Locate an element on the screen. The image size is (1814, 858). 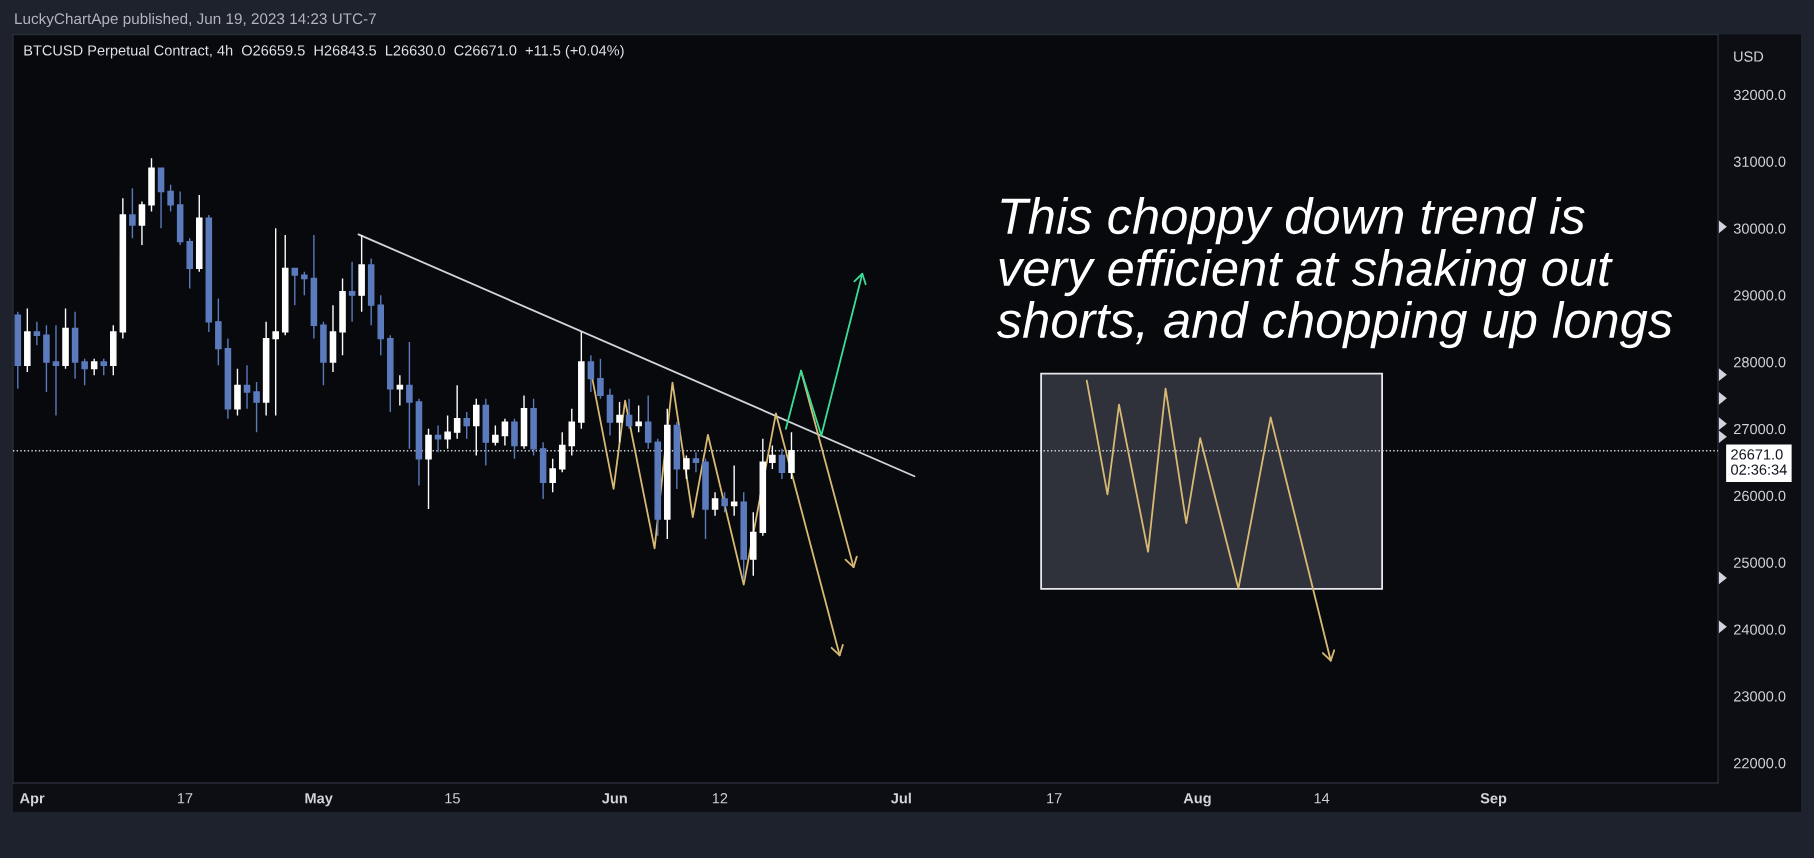
text: LuckyChartApe published, Jun 19, 2023 14:23 UTC-7 is located at coordinates (195, 20).